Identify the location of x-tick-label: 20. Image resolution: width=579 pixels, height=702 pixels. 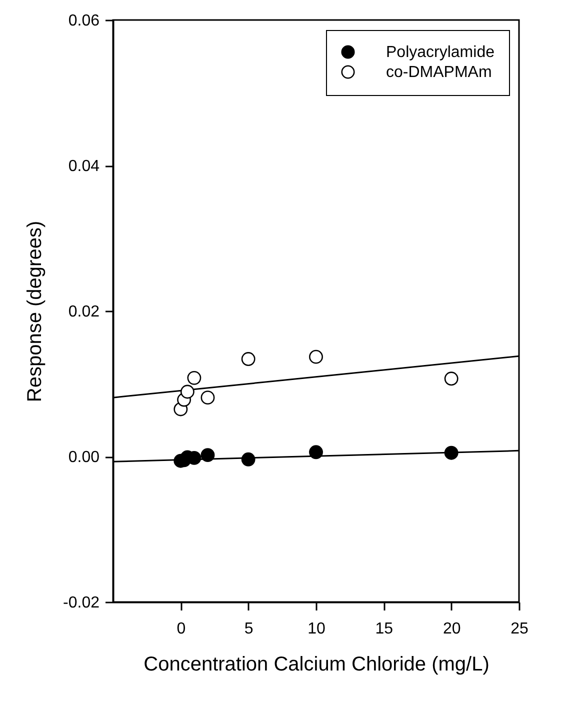
(451, 629).